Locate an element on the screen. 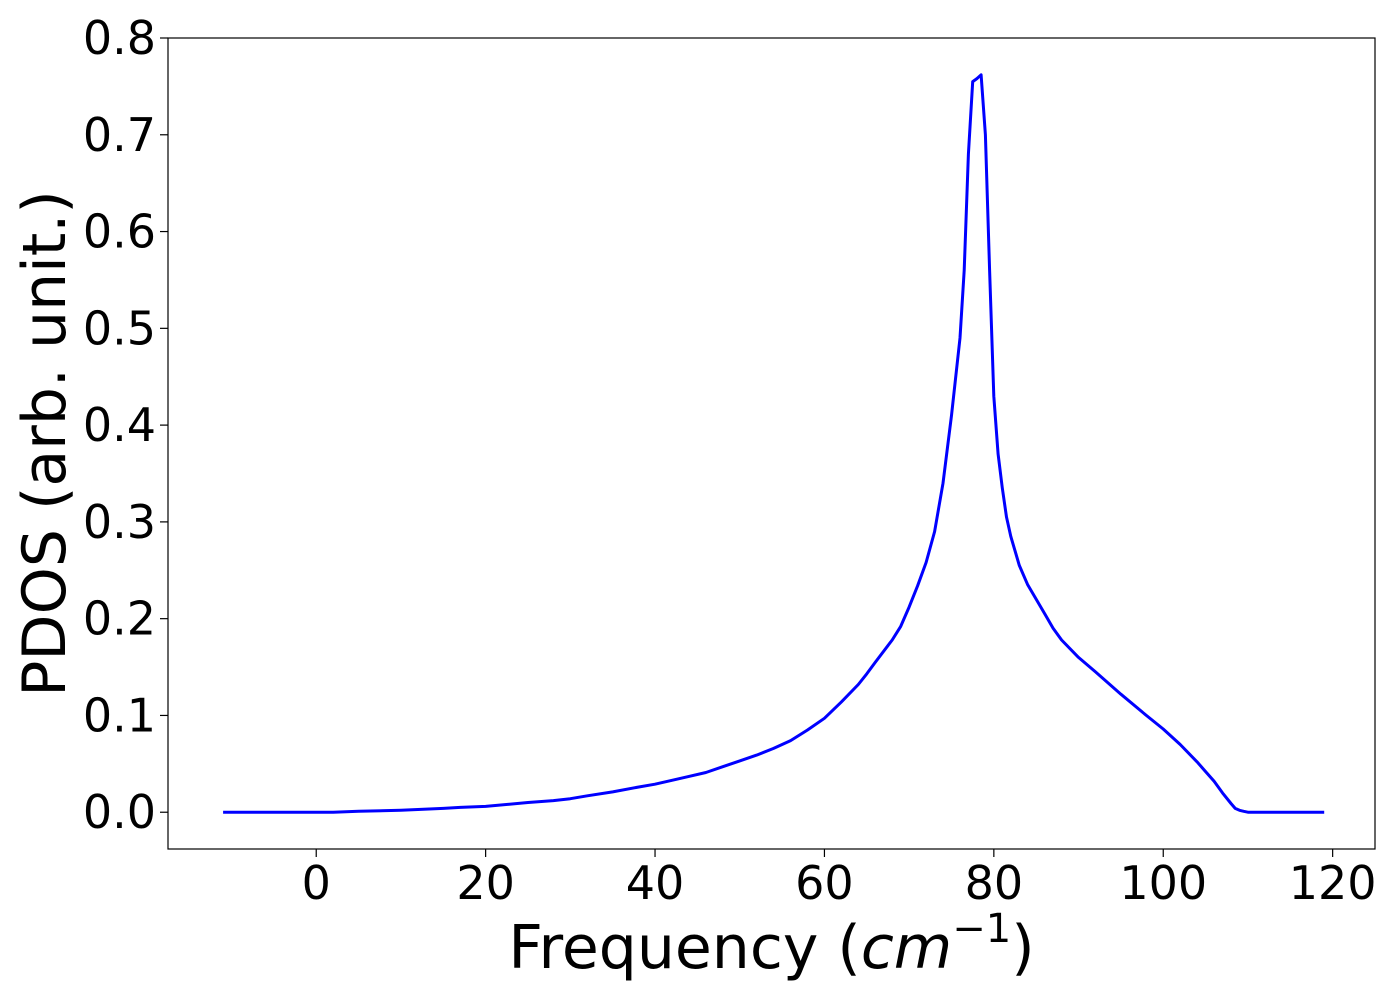 The width and height of the screenshot is (1400, 1000). x-tick-label: 0 is located at coordinates (316, 883).